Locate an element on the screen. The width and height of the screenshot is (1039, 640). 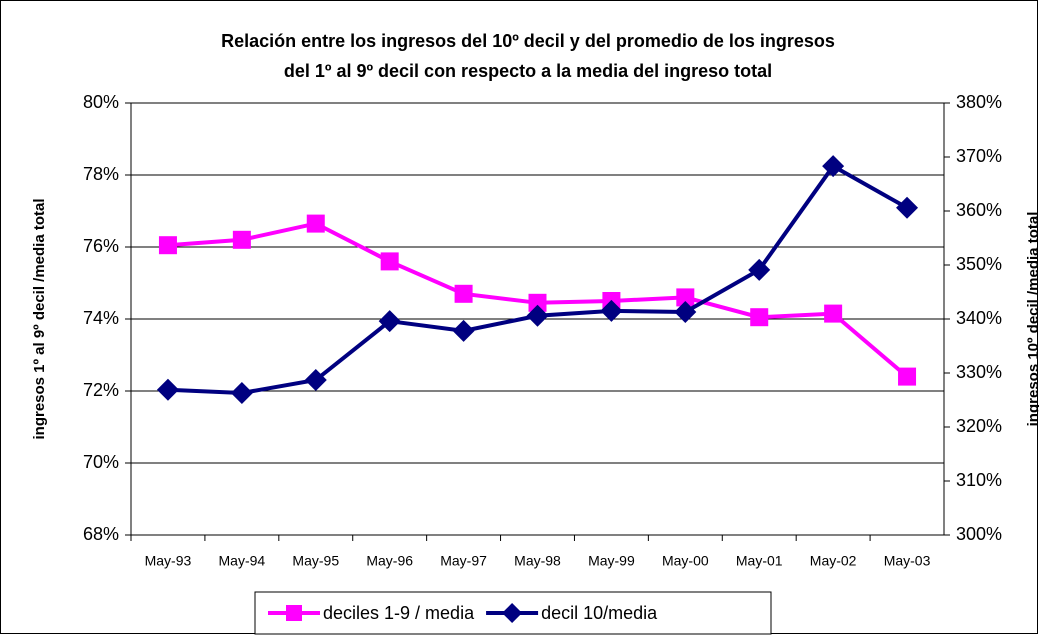
y2-tick-label: 320% is located at coordinates (979, 426).